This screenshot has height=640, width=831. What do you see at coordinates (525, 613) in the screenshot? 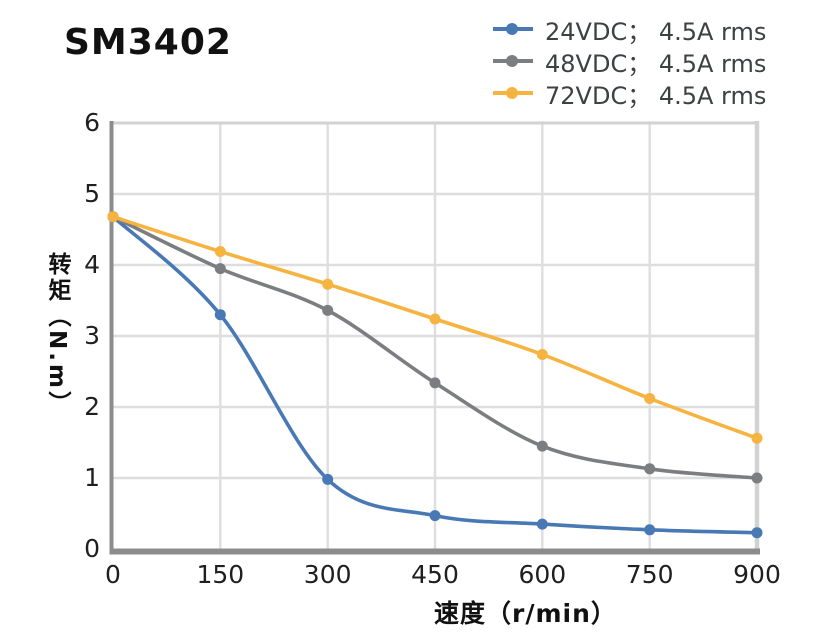
I see `x-axis-title: 速度（r/min）` at bounding box center [525, 613].